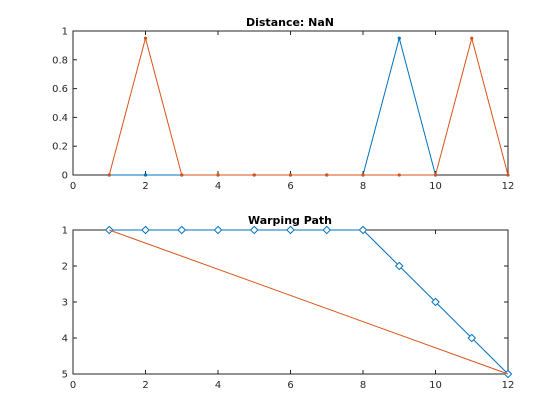  I want to click on distance-x-tick-label: 12, so click(508, 186).